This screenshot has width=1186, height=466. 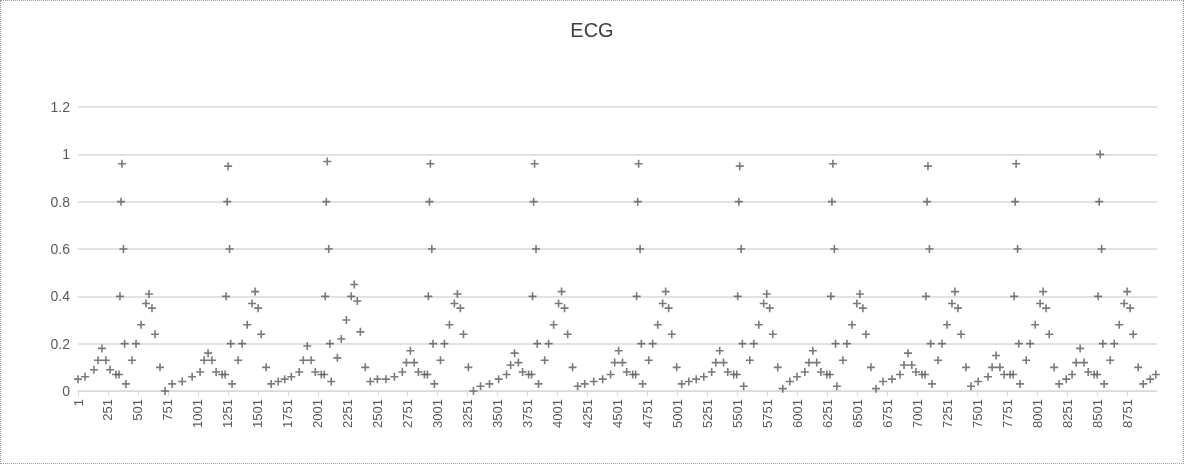 What do you see at coordinates (138, 410) in the screenshot?
I see `x-tick-label: 501` at bounding box center [138, 410].